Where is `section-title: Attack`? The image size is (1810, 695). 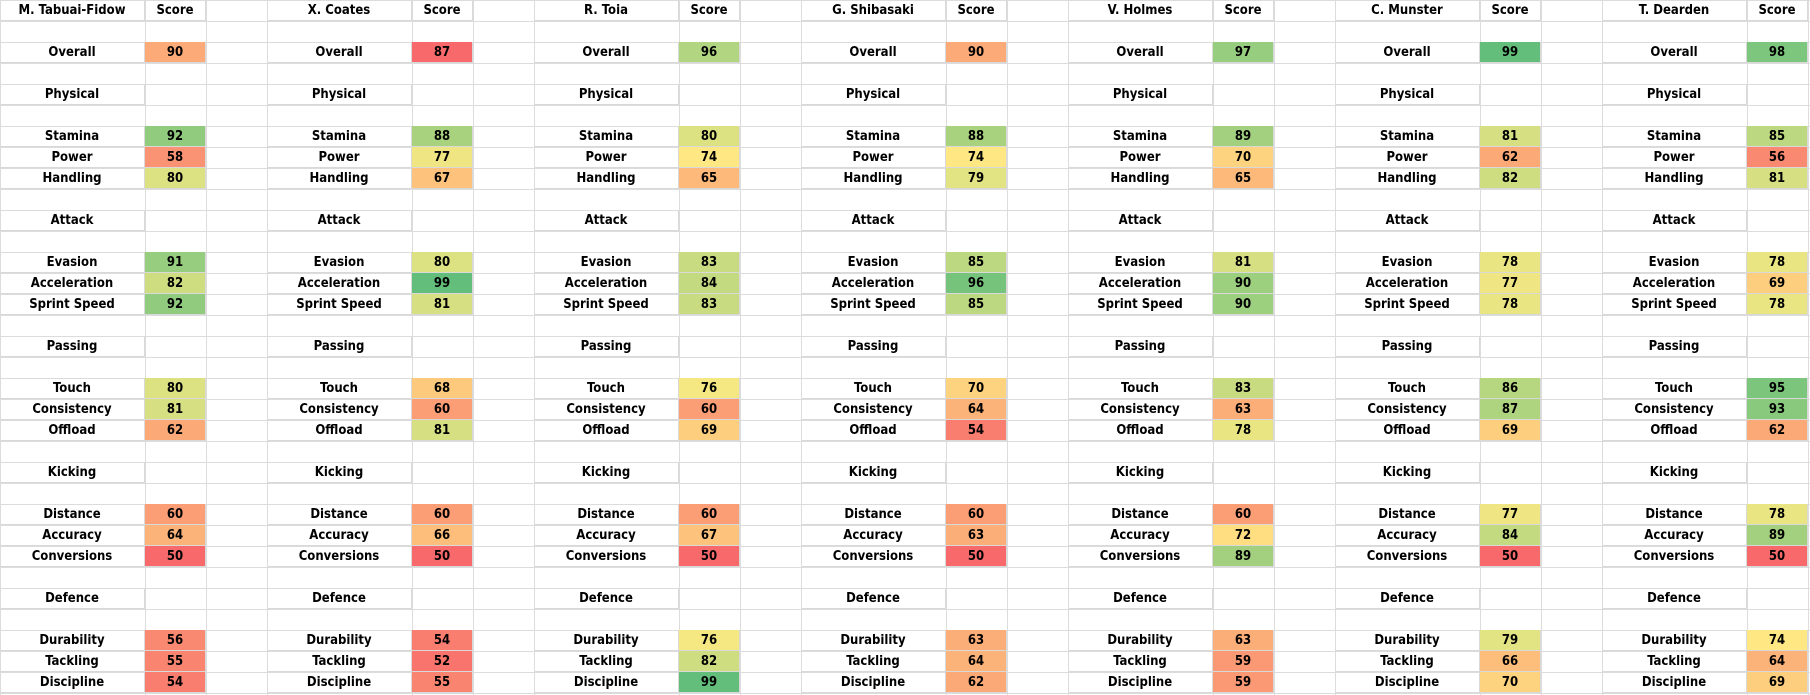
section-title: Attack is located at coordinates (1674, 220).